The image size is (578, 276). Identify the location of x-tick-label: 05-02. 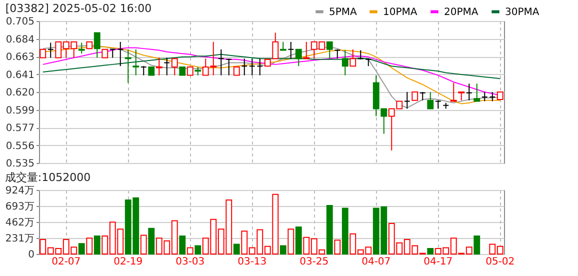
(500, 262).